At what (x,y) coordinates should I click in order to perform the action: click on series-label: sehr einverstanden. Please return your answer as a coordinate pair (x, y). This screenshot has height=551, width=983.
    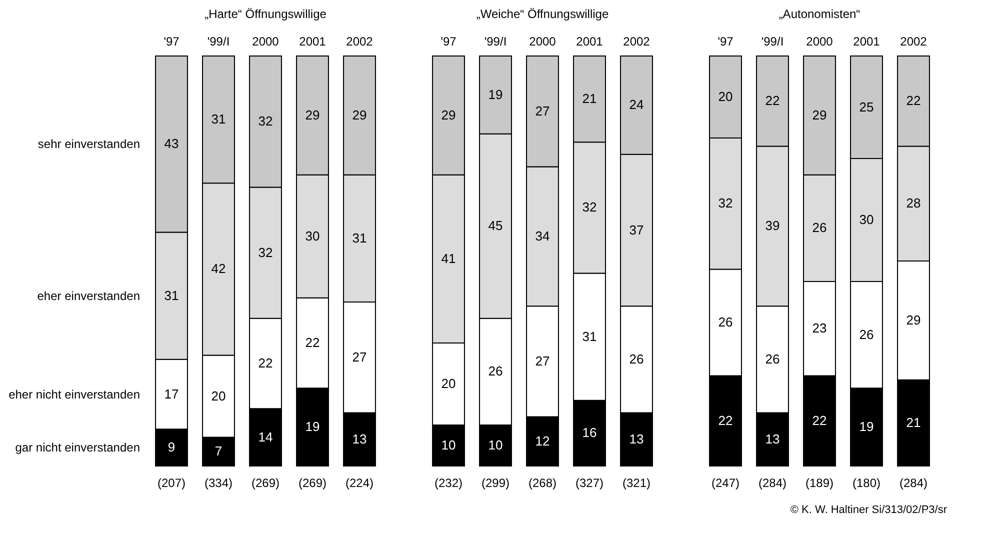
    Looking at the image, I should click on (89, 144).